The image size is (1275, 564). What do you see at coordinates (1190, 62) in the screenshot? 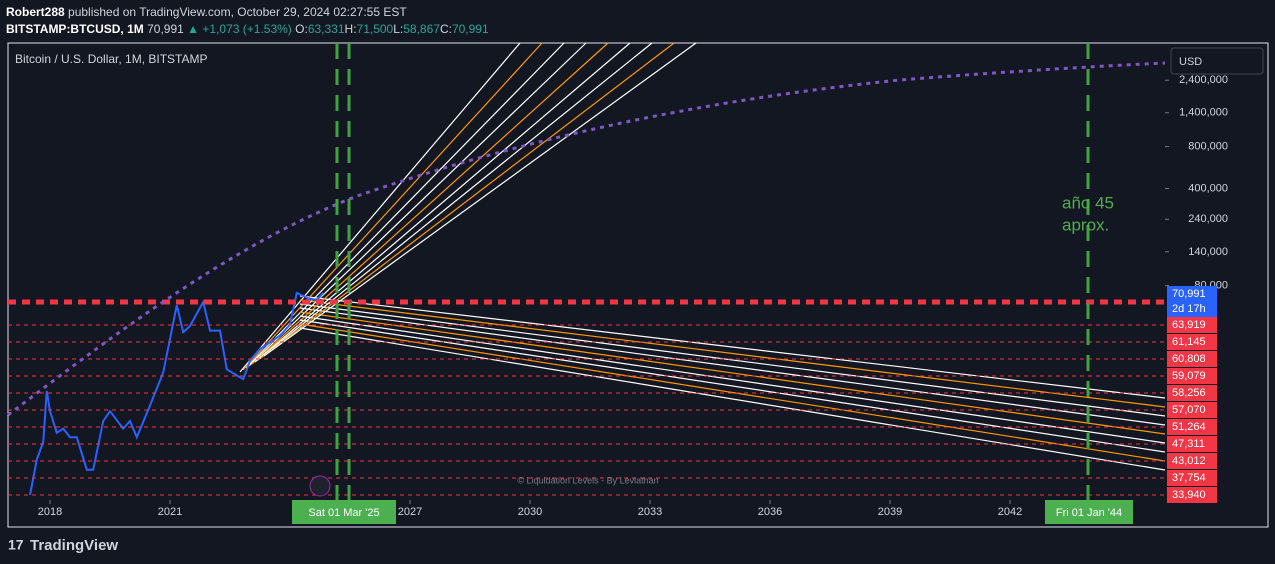
I see `currency: USD` at bounding box center [1190, 62].